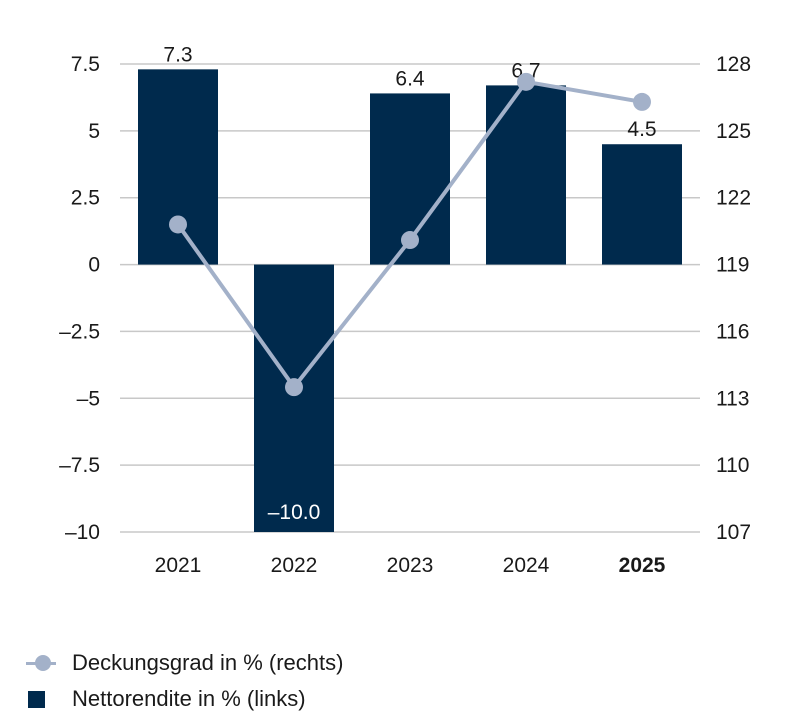 This screenshot has width=800, height=718. Describe the element at coordinates (44, 699) in the screenshot. I see `legend-square-marker-icon` at that location.